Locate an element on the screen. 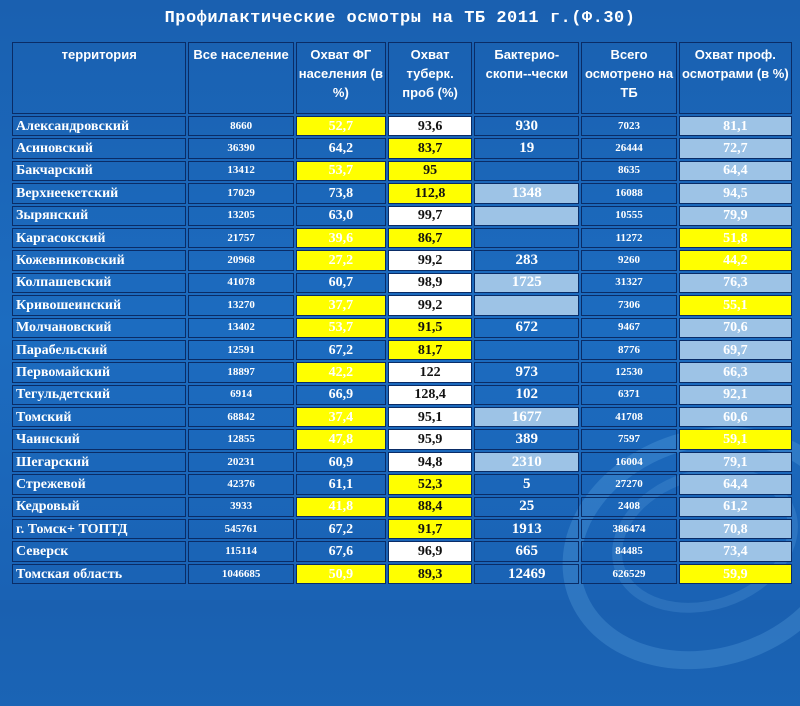  table-row: Северск 115114 67,6 96,9 665 84485 73,4 is located at coordinates (402, 551).